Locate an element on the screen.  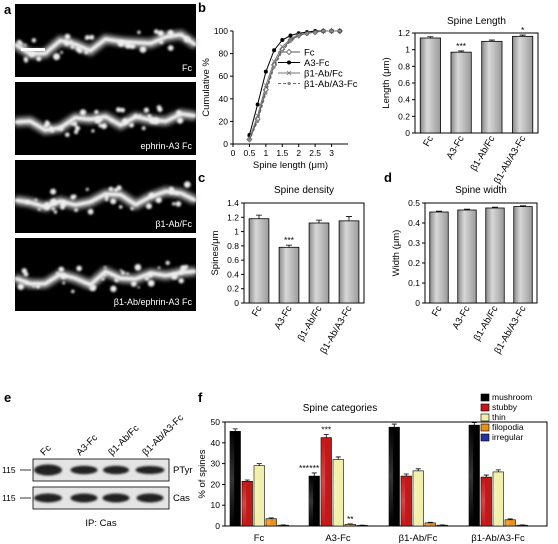
spine-group is located at coordinates (108, 198).